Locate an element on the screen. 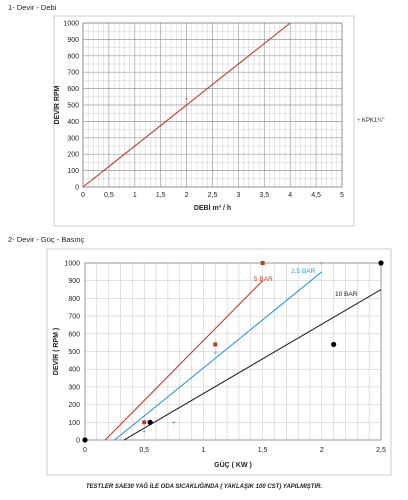 The height and width of the screenshot is (500, 408). x-tick-label: 3 is located at coordinates (238, 195).